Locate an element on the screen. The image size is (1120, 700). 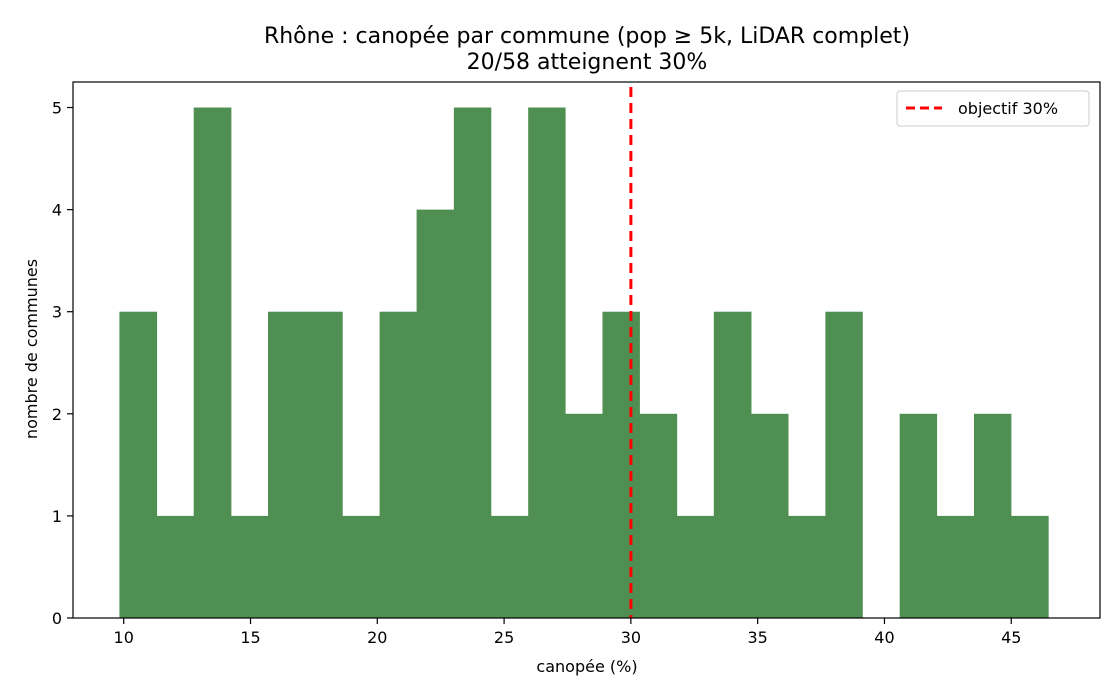
legend-label: objectif 30% is located at coordinates (1008, 108).